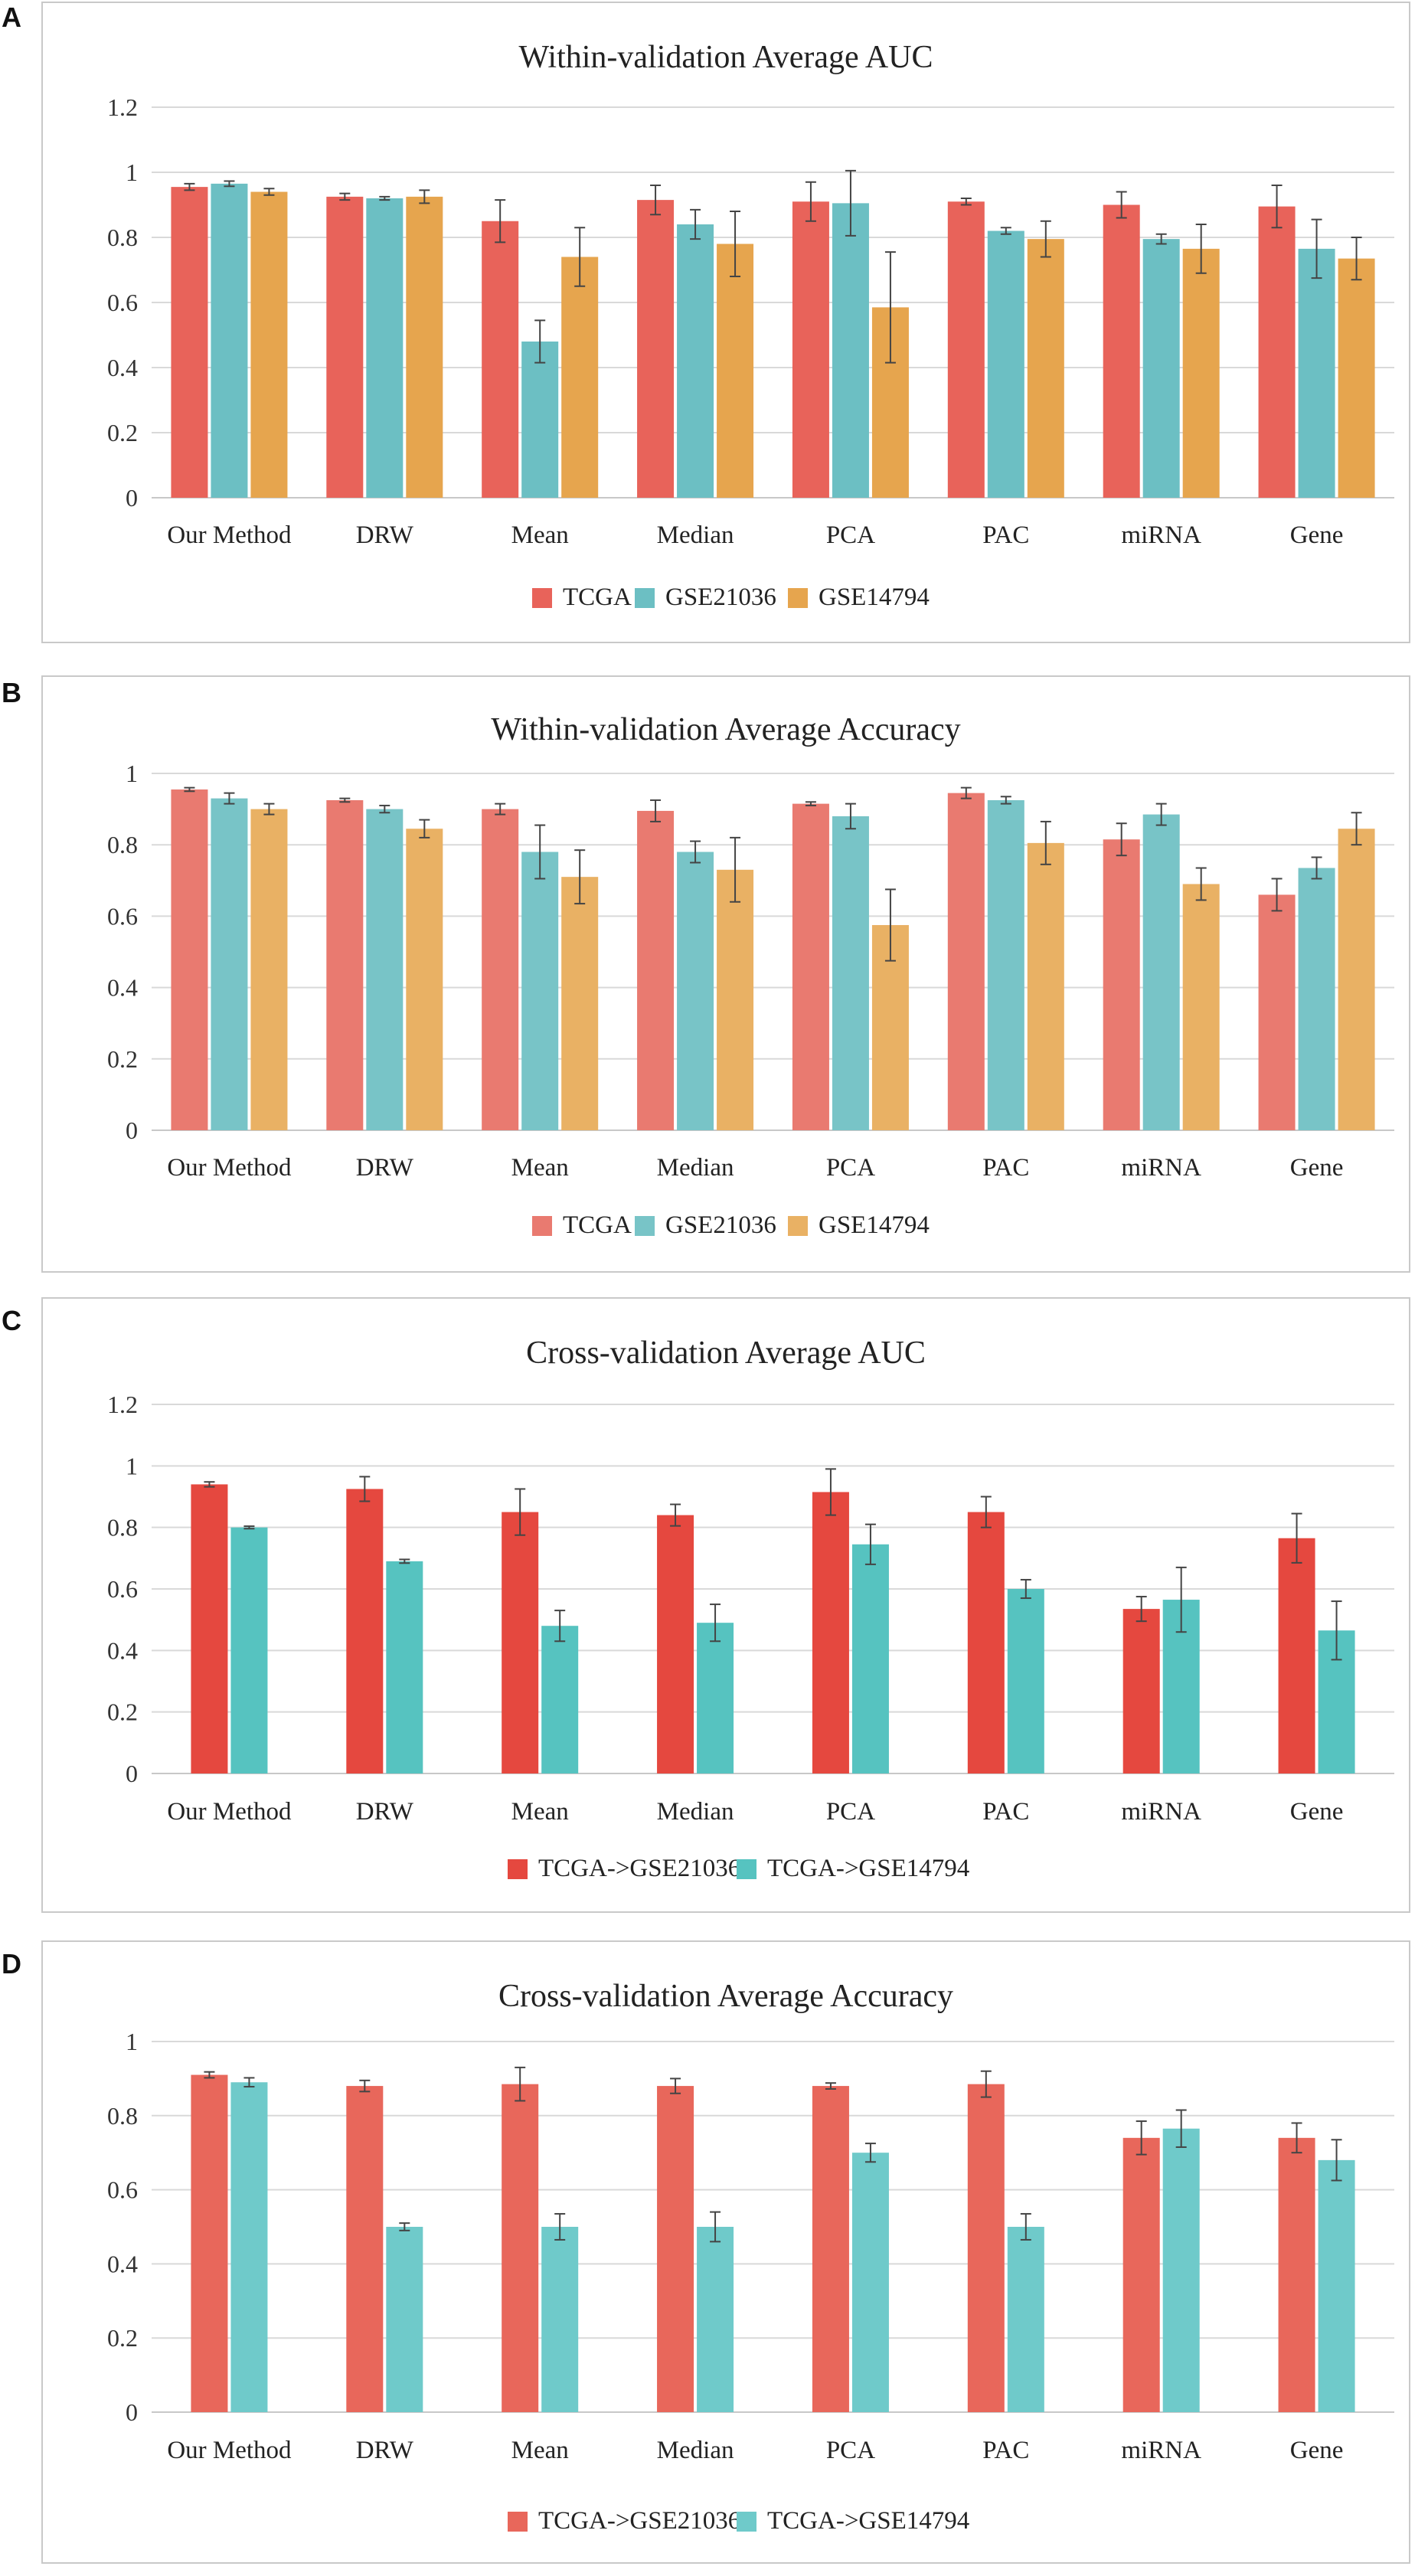 Image resolution: width=1428 pixels, height=2576 pixels. What do you see at coordinates (597, 597) in the screenshot?
I see `chart-a-legend-label: TCGA` at bounding box center [597, 597].